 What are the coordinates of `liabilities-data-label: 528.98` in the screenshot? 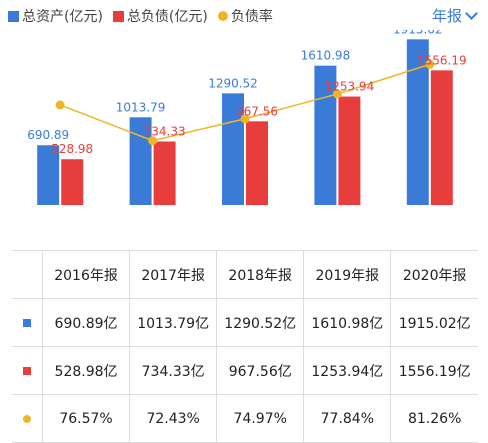 It's located at (72, 149).